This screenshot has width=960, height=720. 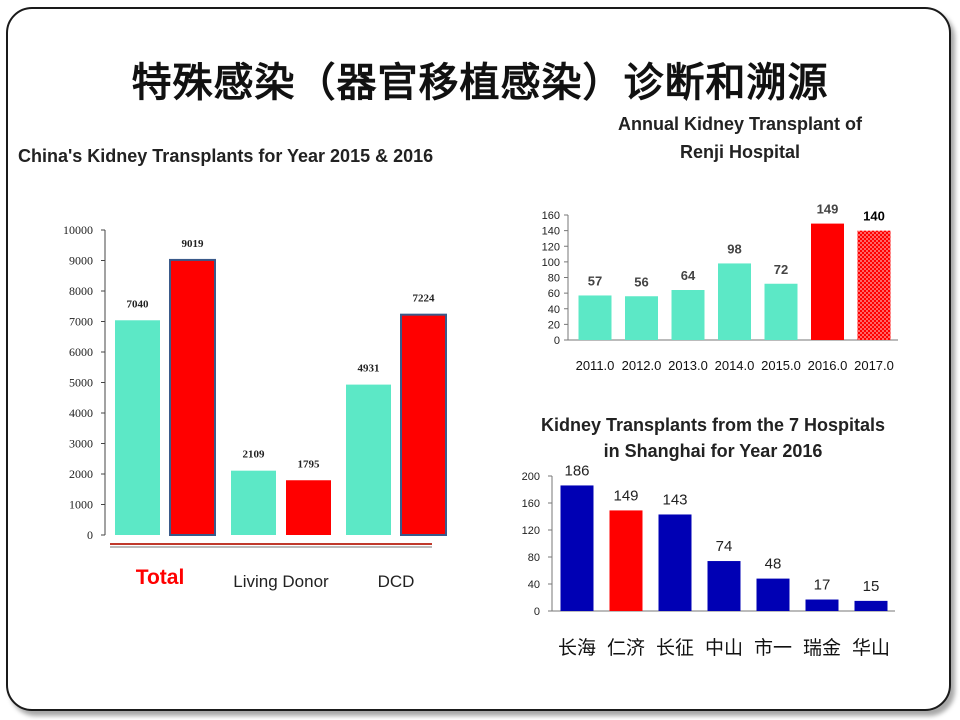 I want to click on chart2-x-tick-label: 2015.0, so click(x=781, y=365).